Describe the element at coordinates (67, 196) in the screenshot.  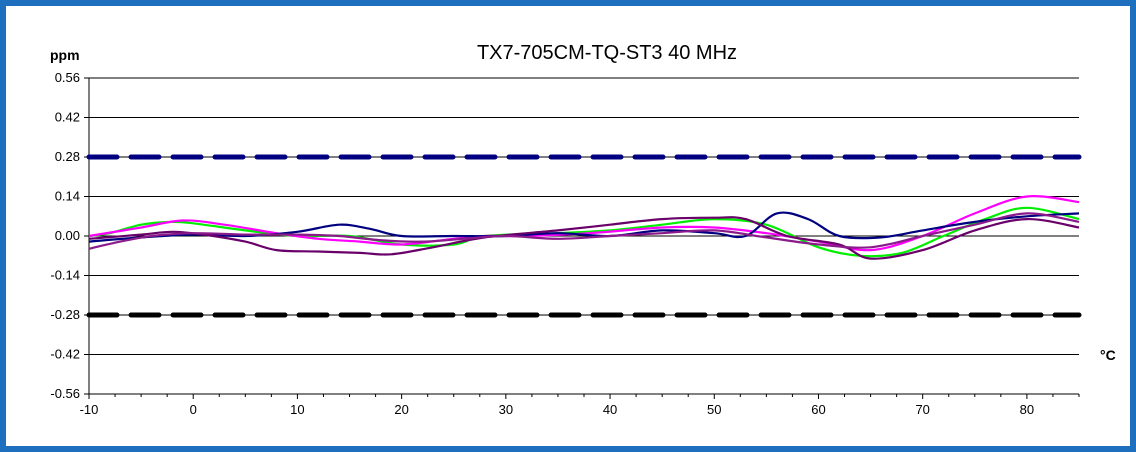
I see `y-tick-label: 0.14` at that location.